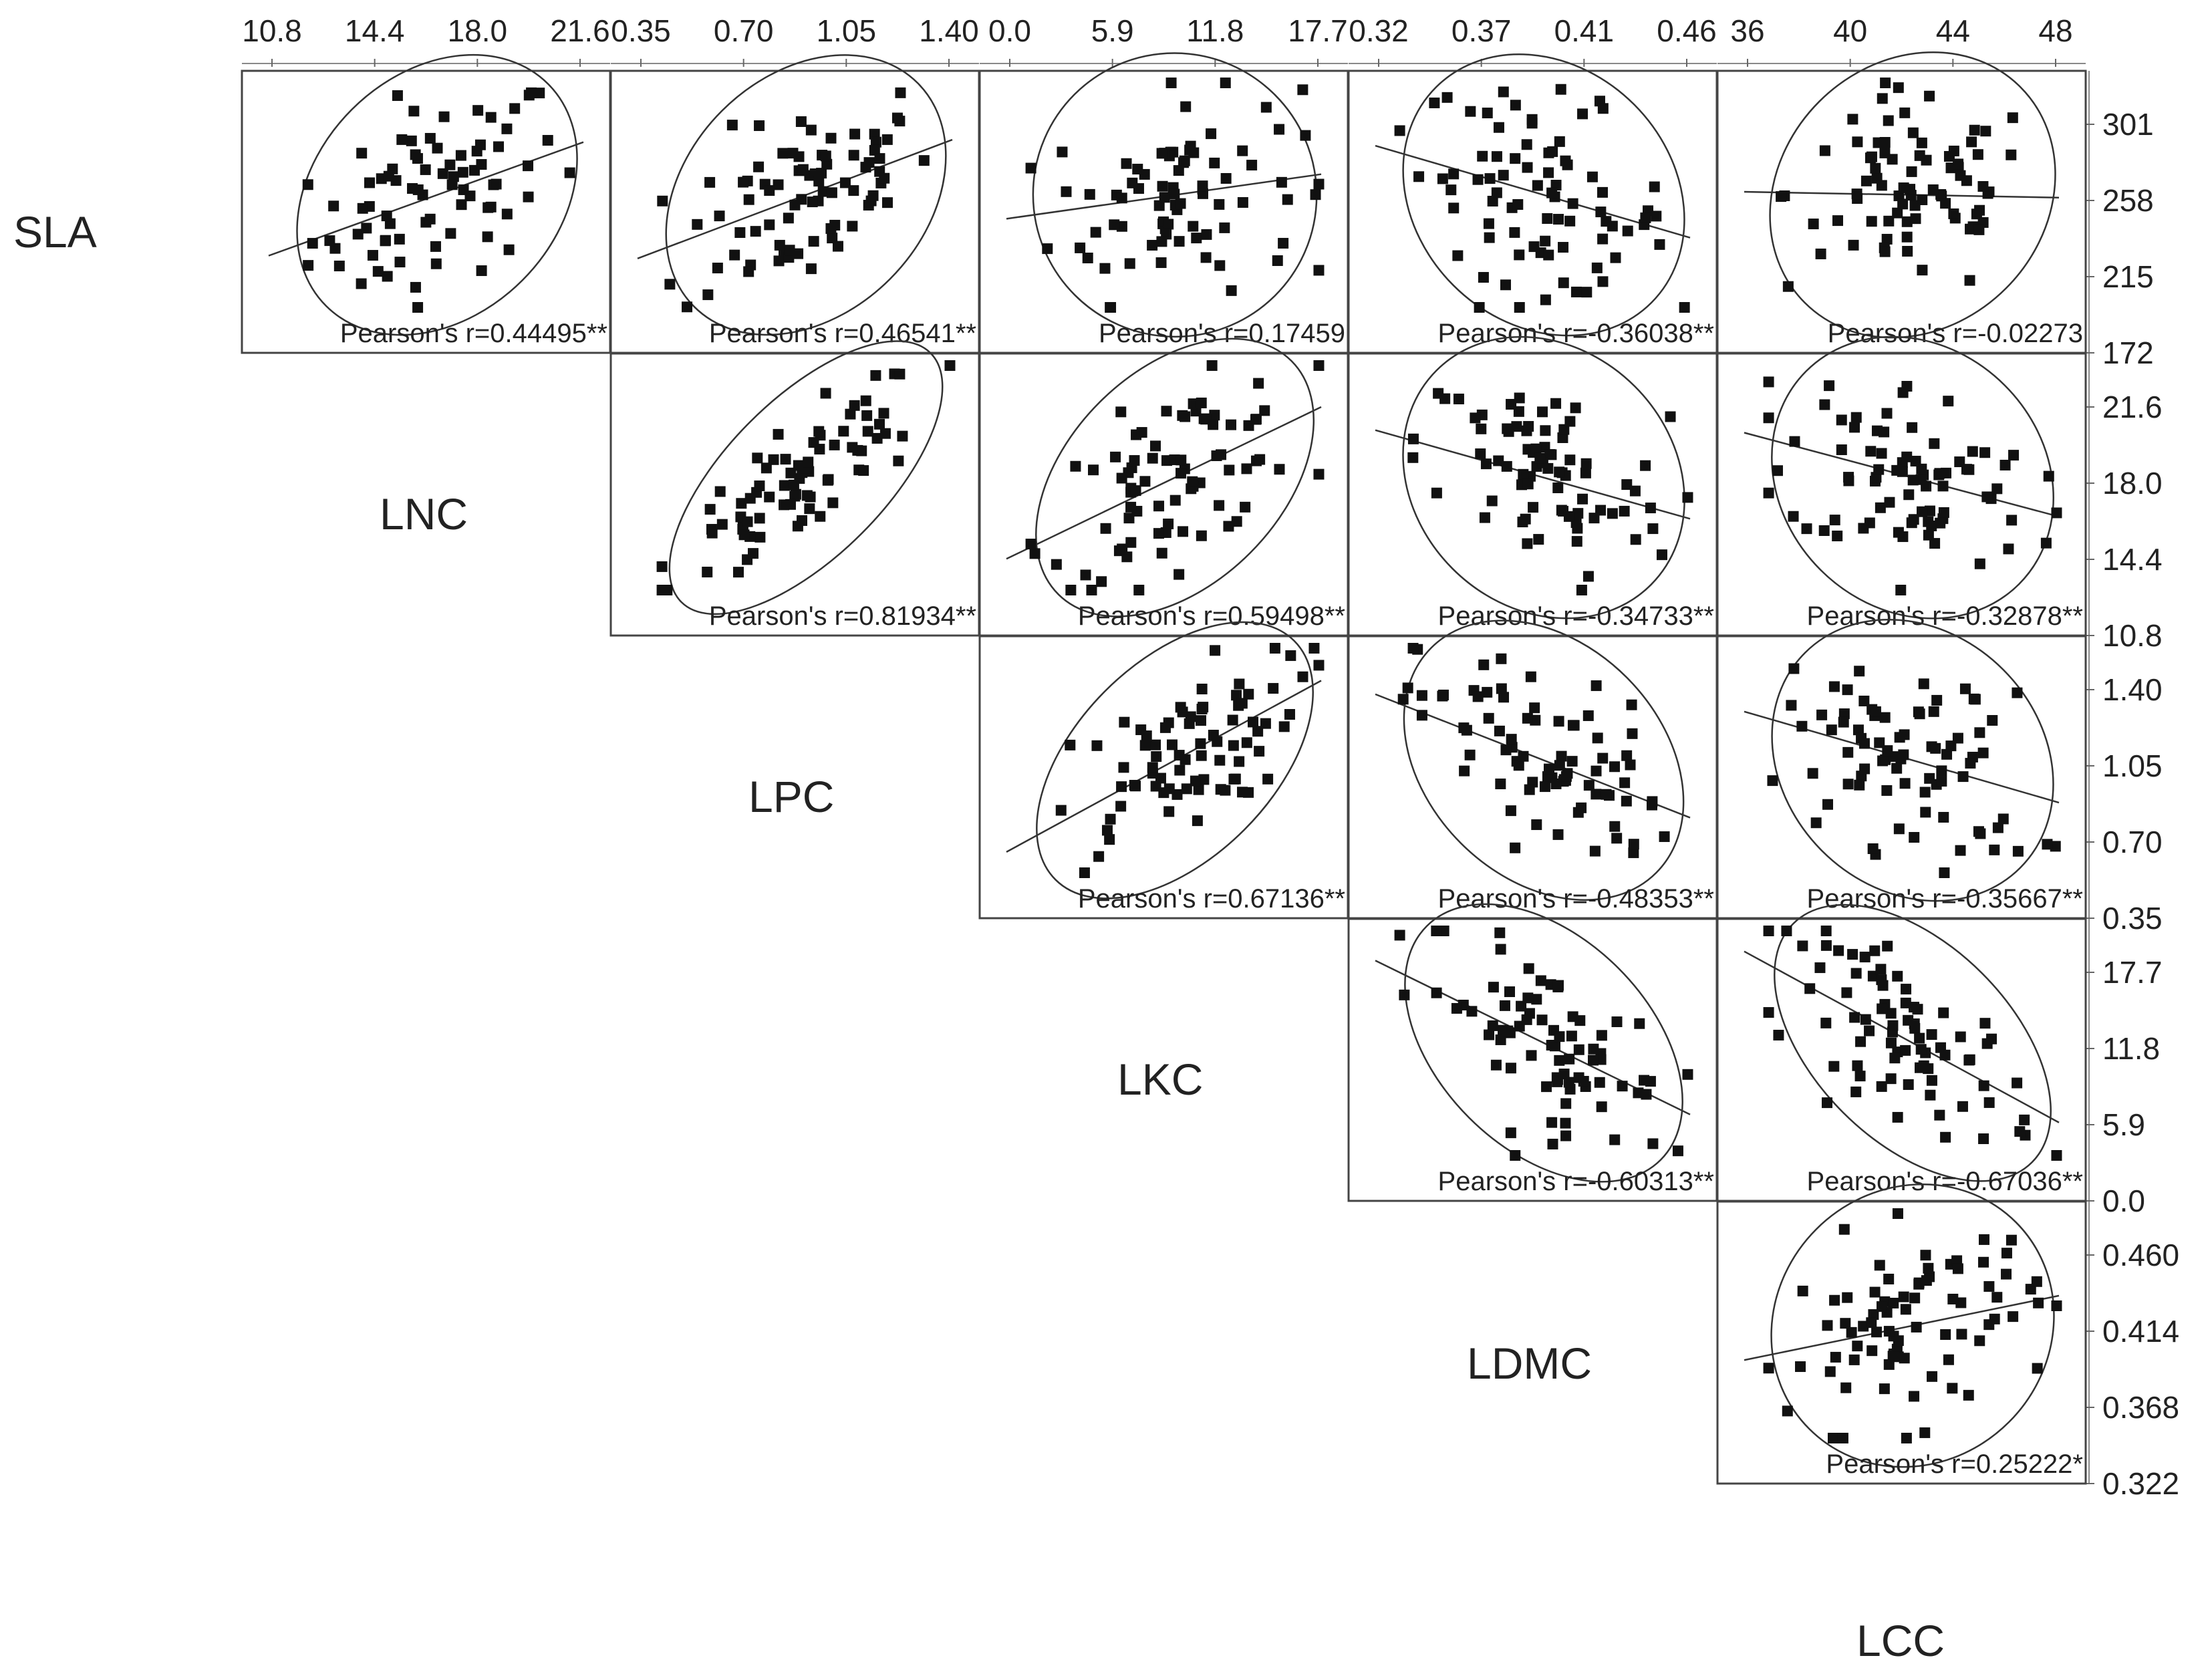 This screenshot has height=1670, width=2212. What do you see at coordinates (1955, 333) in the screenshot?
I see `pearson-r-label: Pearson's r=-0.02273` at bounding box center [1955, 333].